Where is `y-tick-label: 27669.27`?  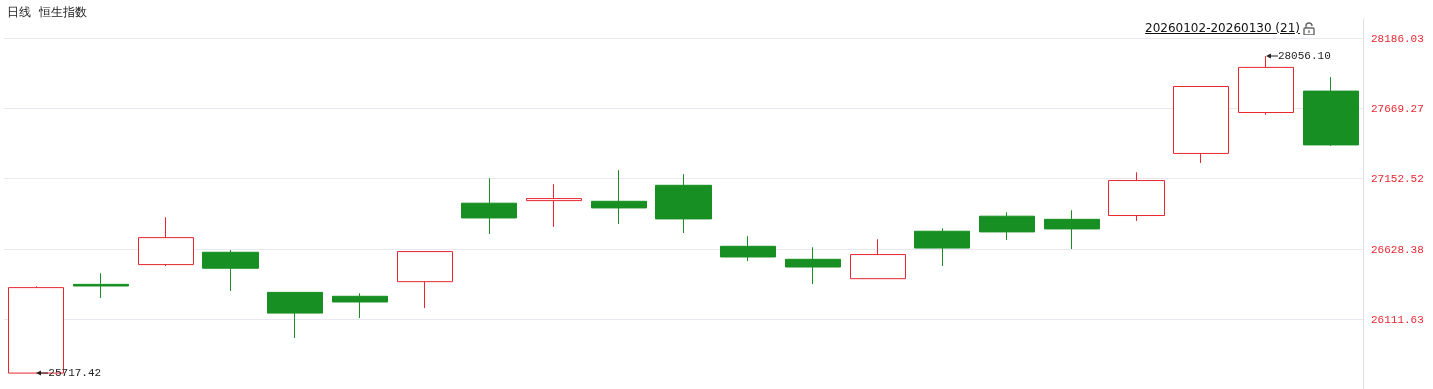 y-tick-label: 27669.27 is located at coordinates (1397, 108).